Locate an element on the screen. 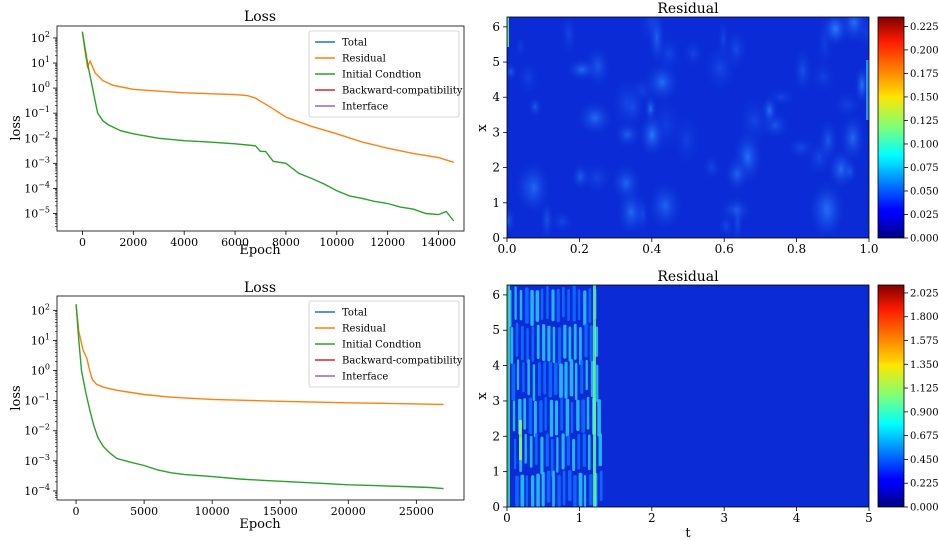 This screenshot has height=540, width=938. y-tick-label: 10⁻¹ is located at coordinates (37, 400).